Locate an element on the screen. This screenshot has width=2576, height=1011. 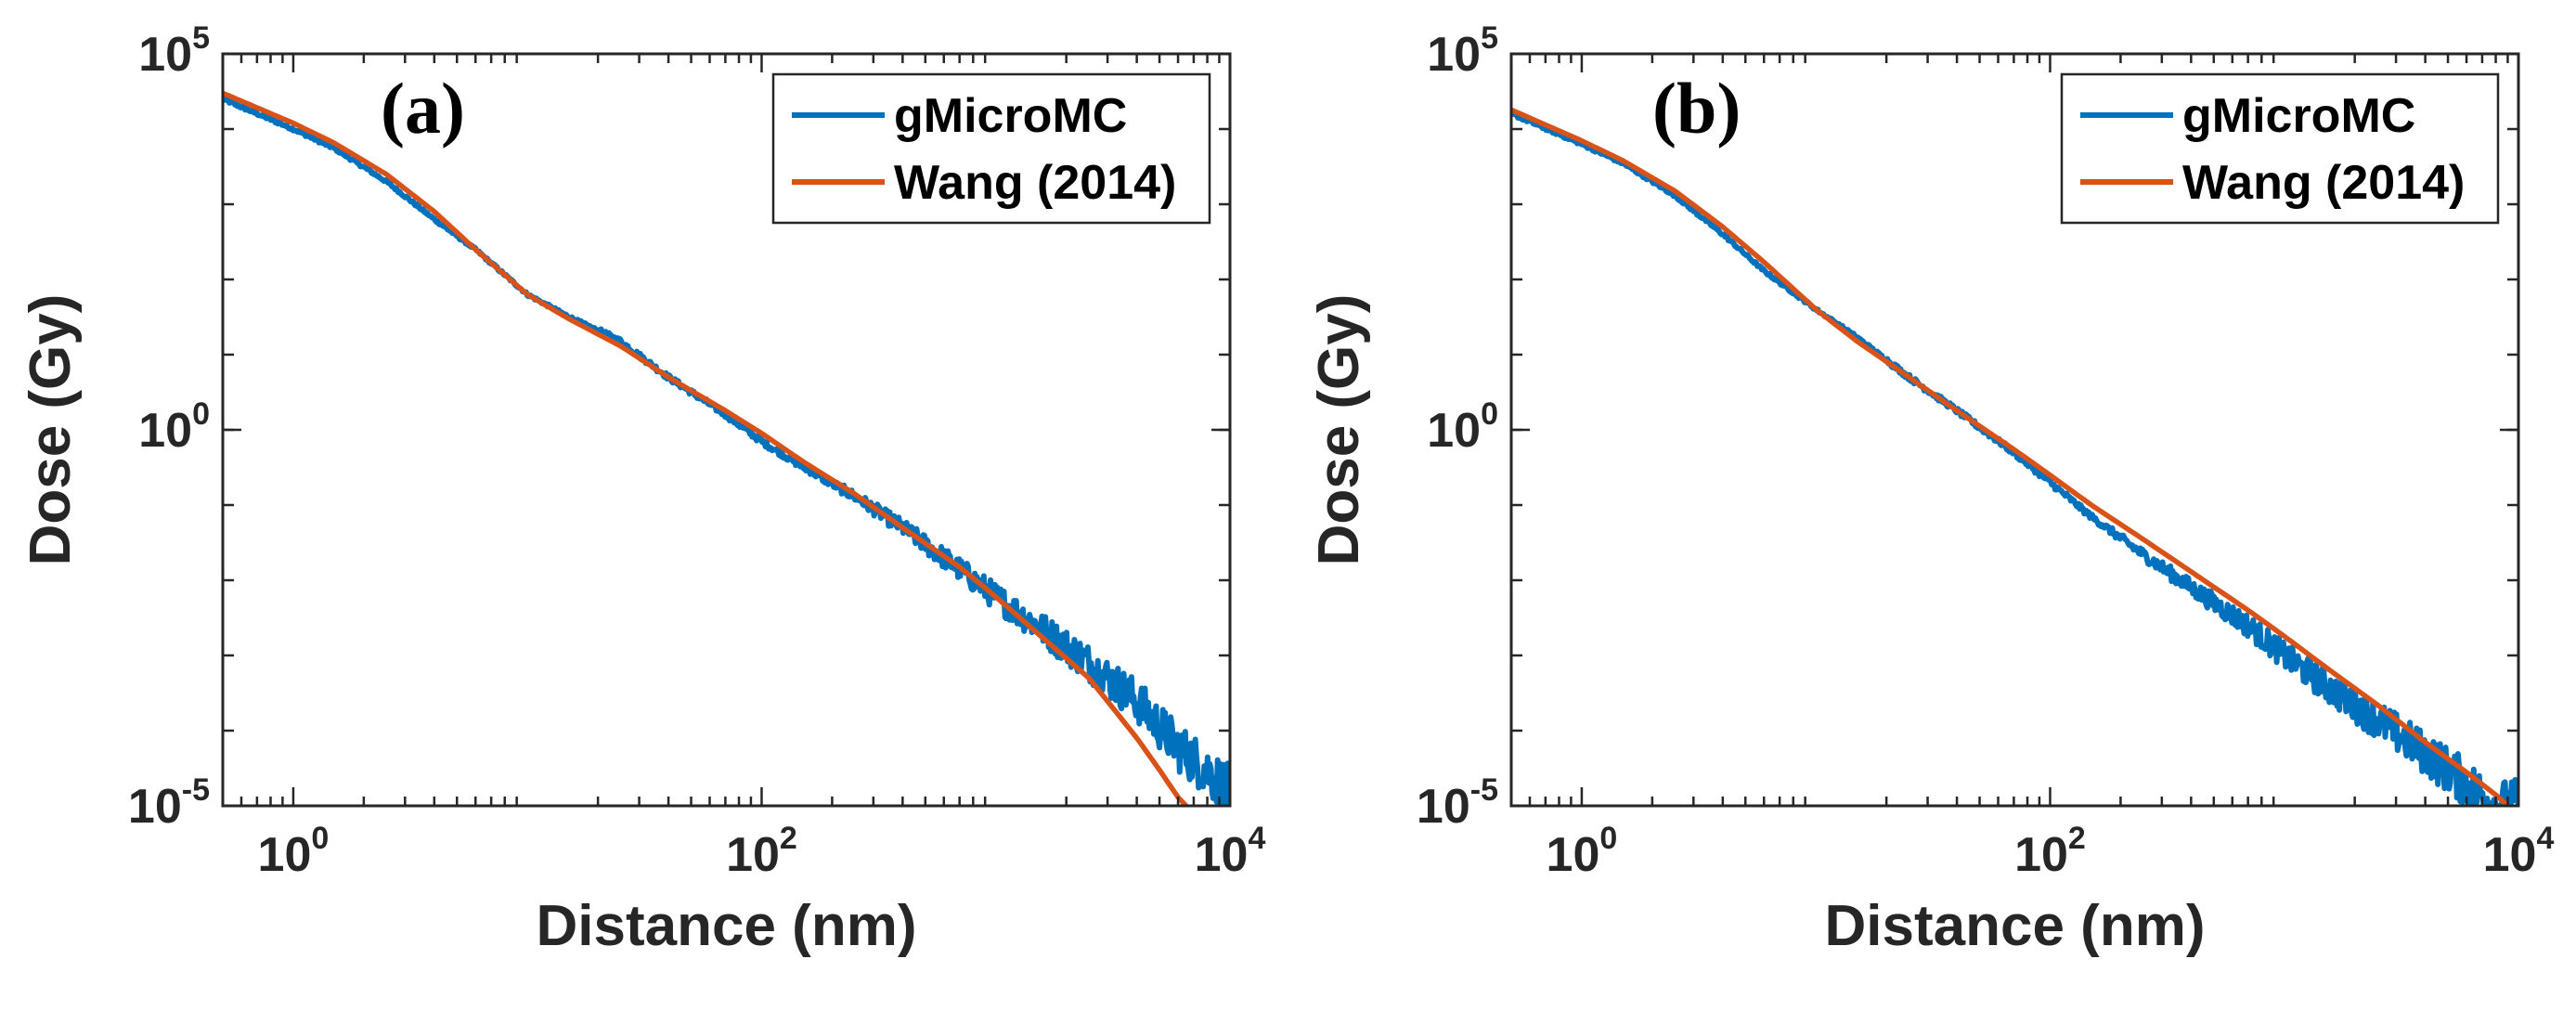
panel-label-a: (a) is located at coordinates (423, 109).